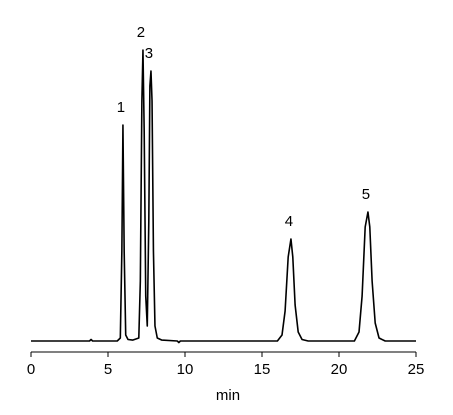 The image size is (453, 415). Describe the element at coordinates (121, 107) in the screenshot. I see `peak-label: 1` at that location.